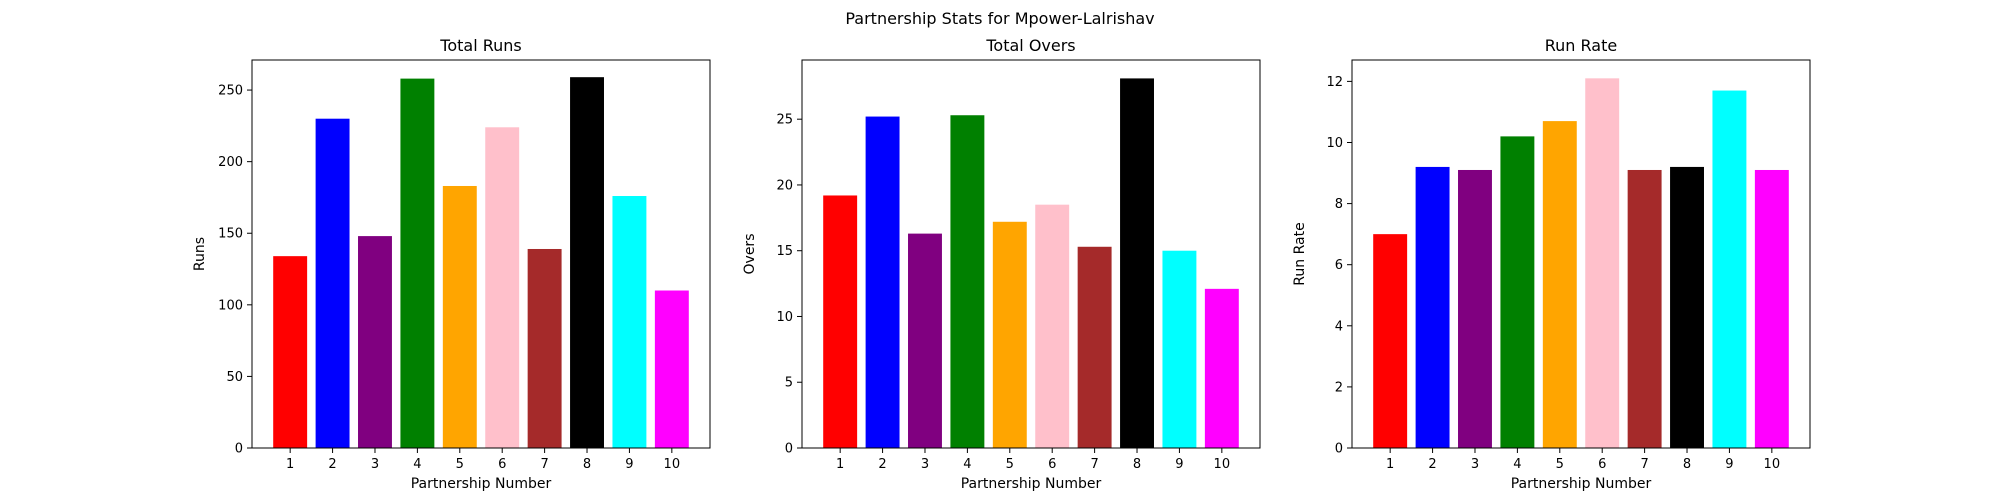  What do you see at coordinates (1339, 265) in the screenshot?
I see `y-tick-label: 6` at bounding box center [1339, 265].